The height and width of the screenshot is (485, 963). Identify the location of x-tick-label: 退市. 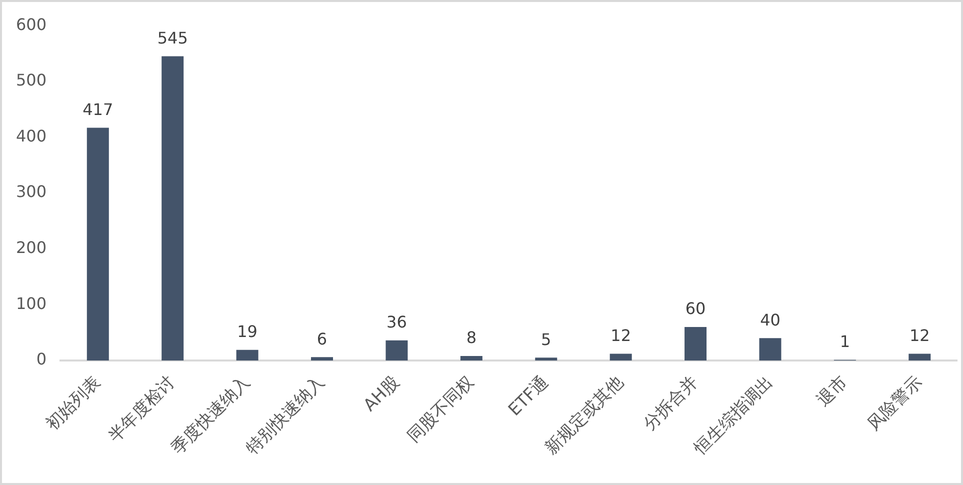
(832, 391).